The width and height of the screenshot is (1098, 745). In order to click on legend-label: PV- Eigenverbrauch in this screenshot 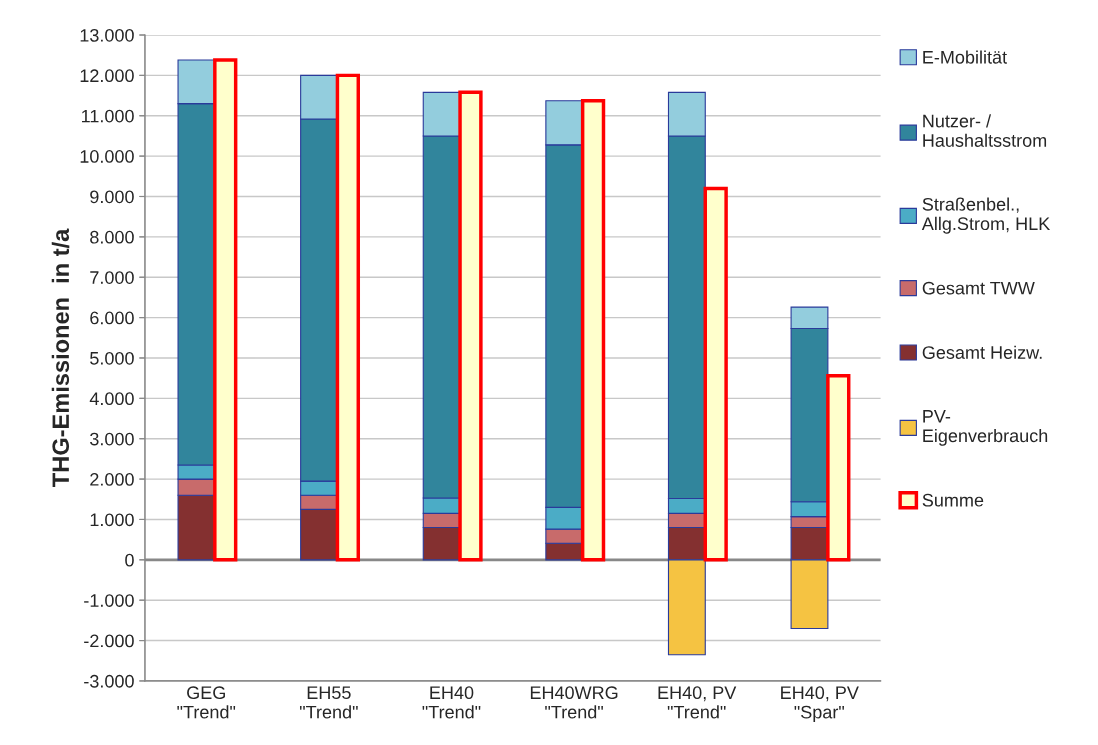, I will do `click(985, 428)`.